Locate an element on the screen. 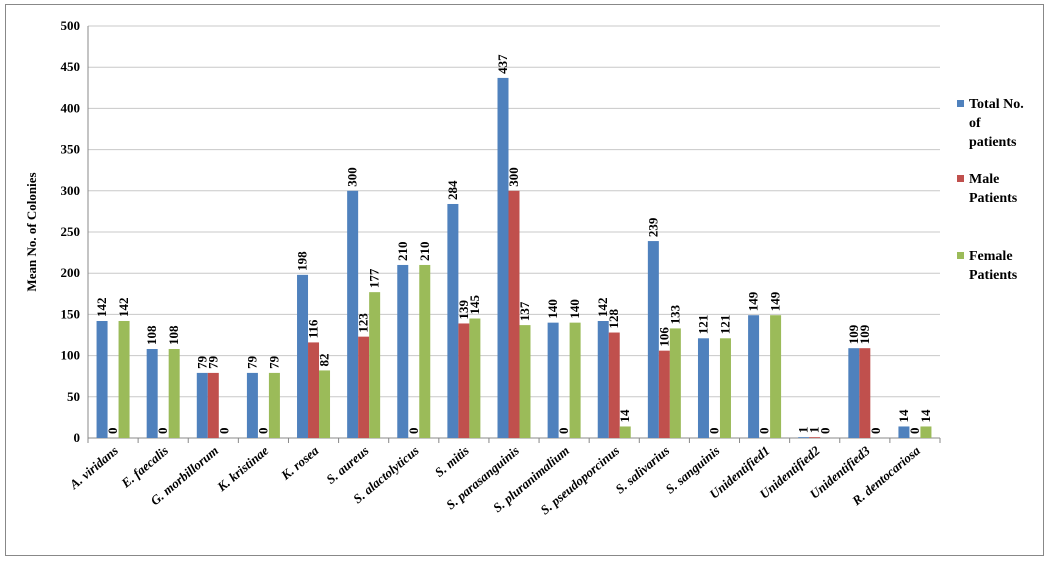 This screenshot has height=561, width=1050. data-label: 198 is located at coordinates (302, 261).